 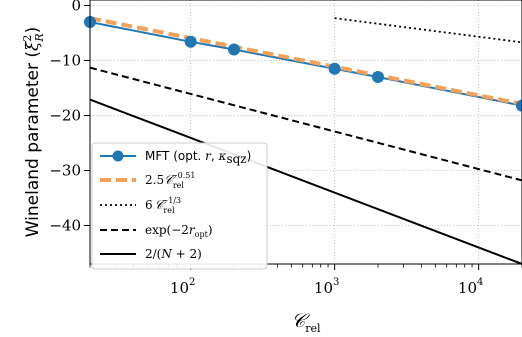 What do you see at coordinates (182, 287) in the screenshot?
I see `x-tick-label: 10²` at bounding box center [182, 287].